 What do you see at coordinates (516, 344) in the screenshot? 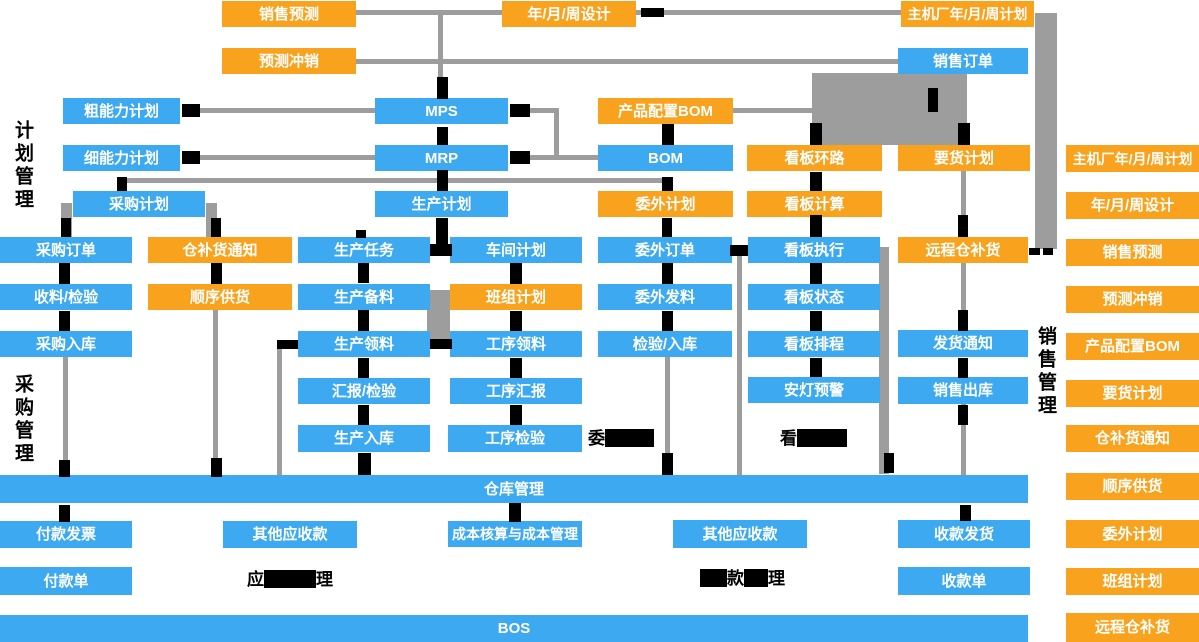
I see `node-process-picking: 工序领料` at bounding box center [516, 344].